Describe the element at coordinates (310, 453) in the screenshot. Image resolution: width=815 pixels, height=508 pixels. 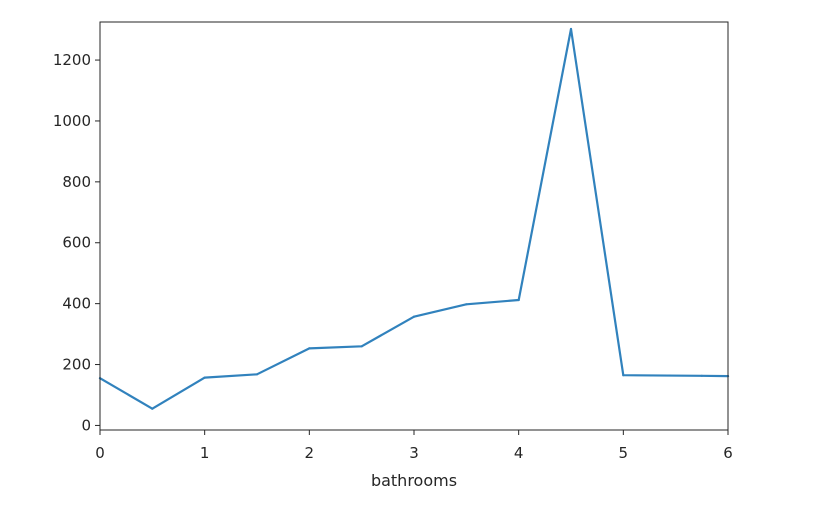
I see `x-tick-label: 2` at that location.